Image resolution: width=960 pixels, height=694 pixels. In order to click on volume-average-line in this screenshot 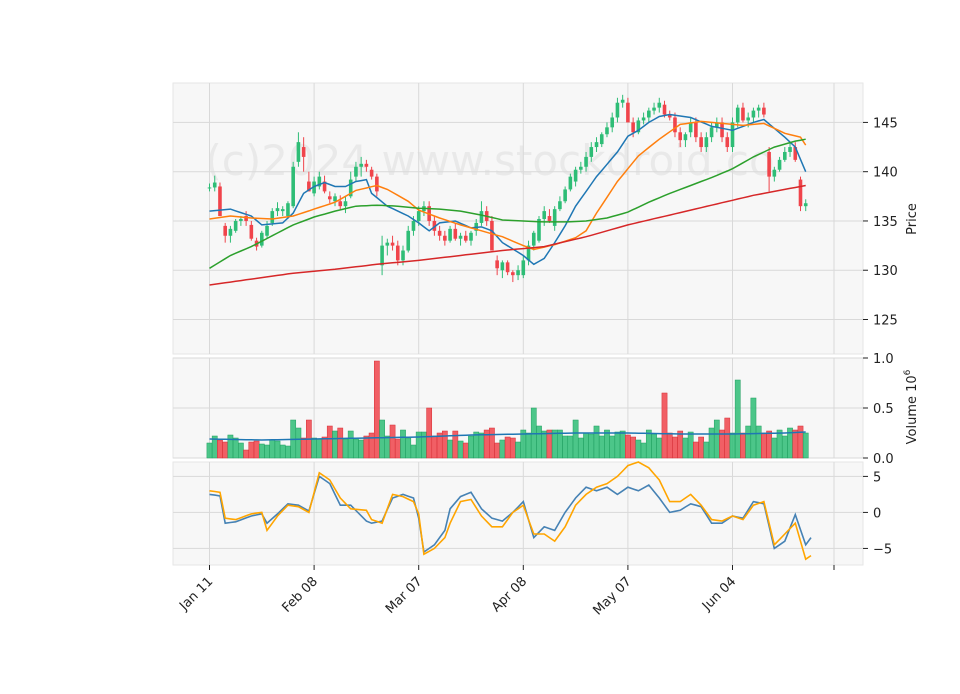, I will do `click(507, 436)`.